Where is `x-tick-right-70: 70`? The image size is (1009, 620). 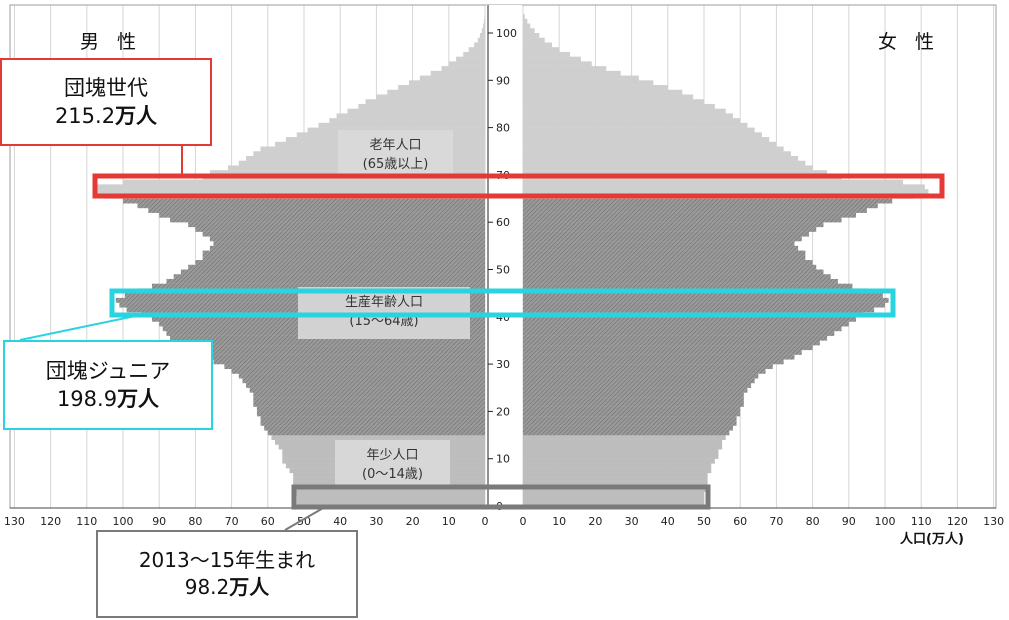 x-tick-right-70: 70 is located at coordinates (776, 521).